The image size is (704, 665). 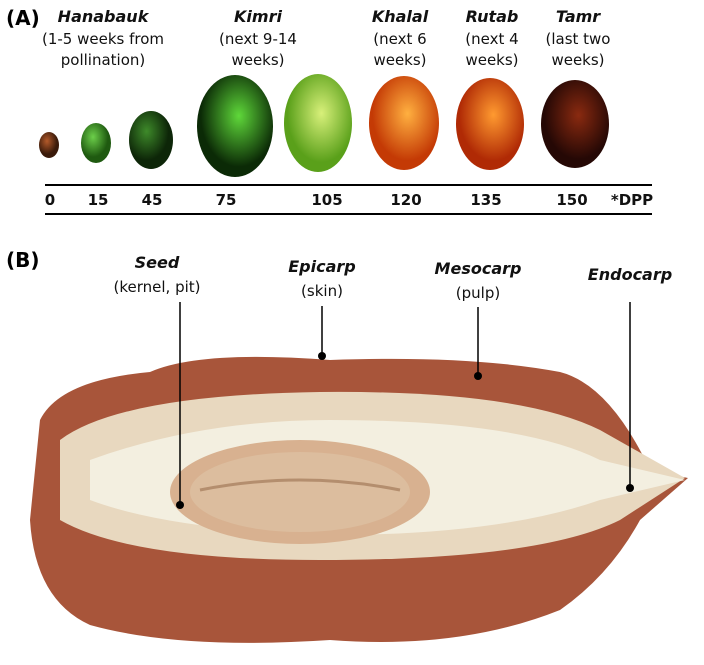 What do you see at coordinates (400, 16) in the screenshot?
I see `stage-name: Khalal` at bounding box center [400, 16].